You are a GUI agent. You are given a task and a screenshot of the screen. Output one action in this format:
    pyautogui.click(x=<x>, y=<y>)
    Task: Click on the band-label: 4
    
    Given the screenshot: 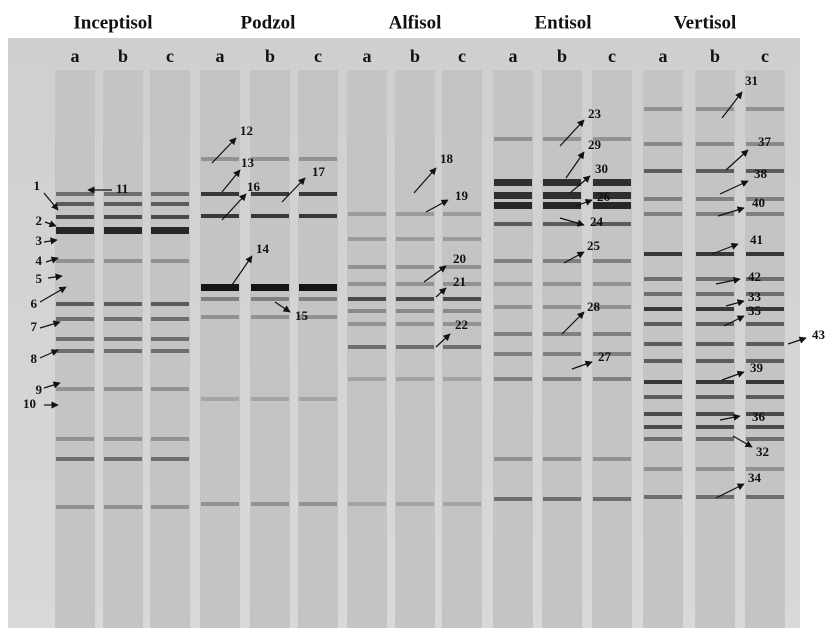 What is the action you would take?
    pyautogui.click(x=39, y=260)
    